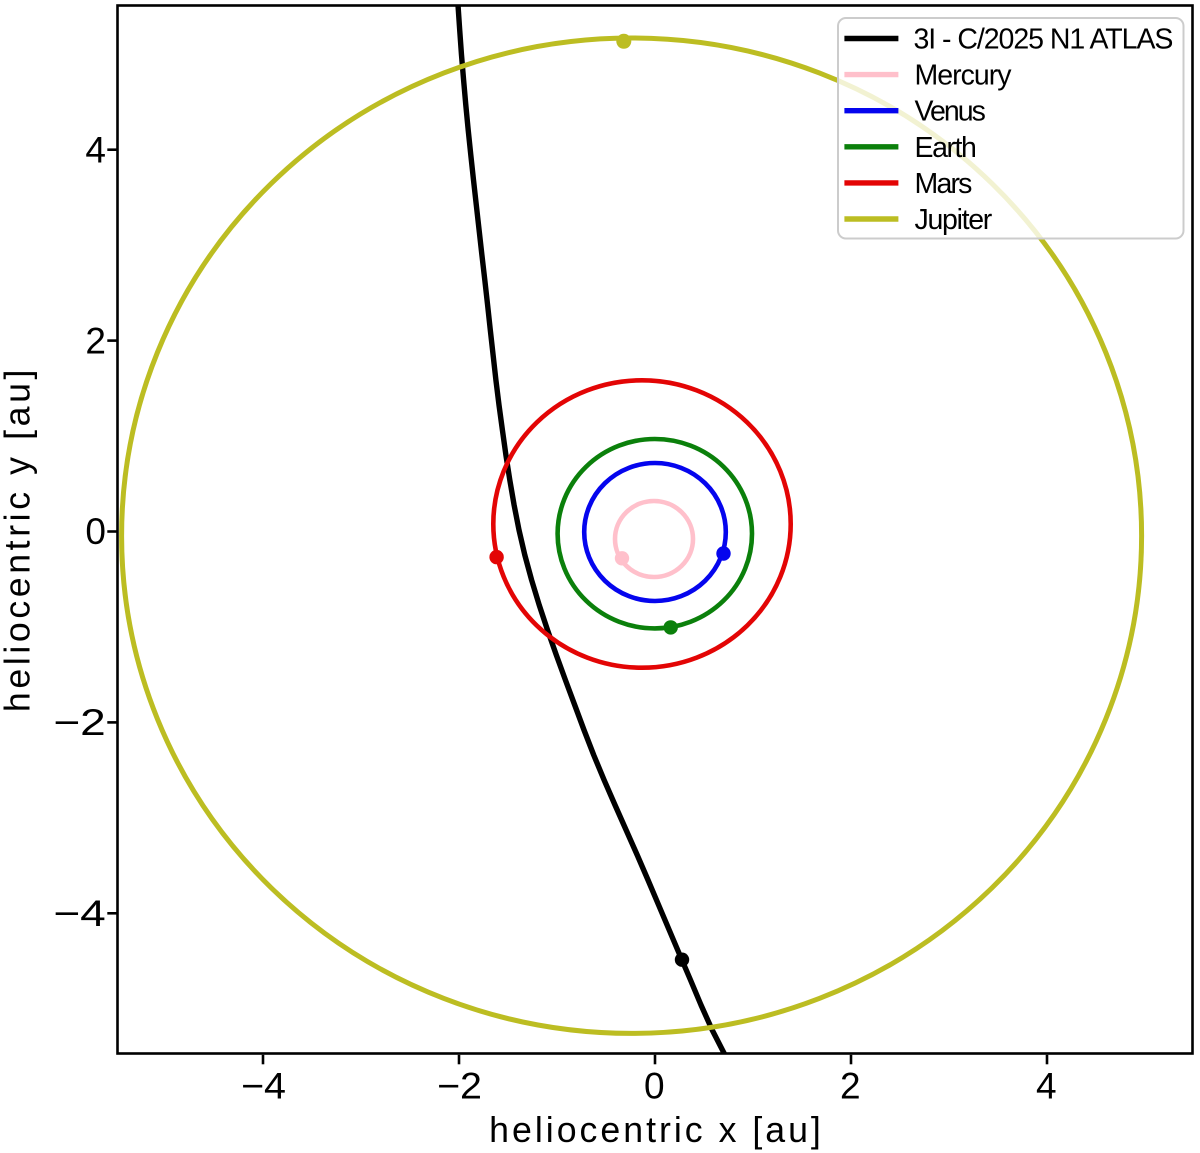 Image resolution: width=1200 pixels, height=1153 pixels. What do you see at coordinates (656, 1130) in the screenshot?
I see `svg-text: heliocentric x [au]` at bounding box center [656, 1130].